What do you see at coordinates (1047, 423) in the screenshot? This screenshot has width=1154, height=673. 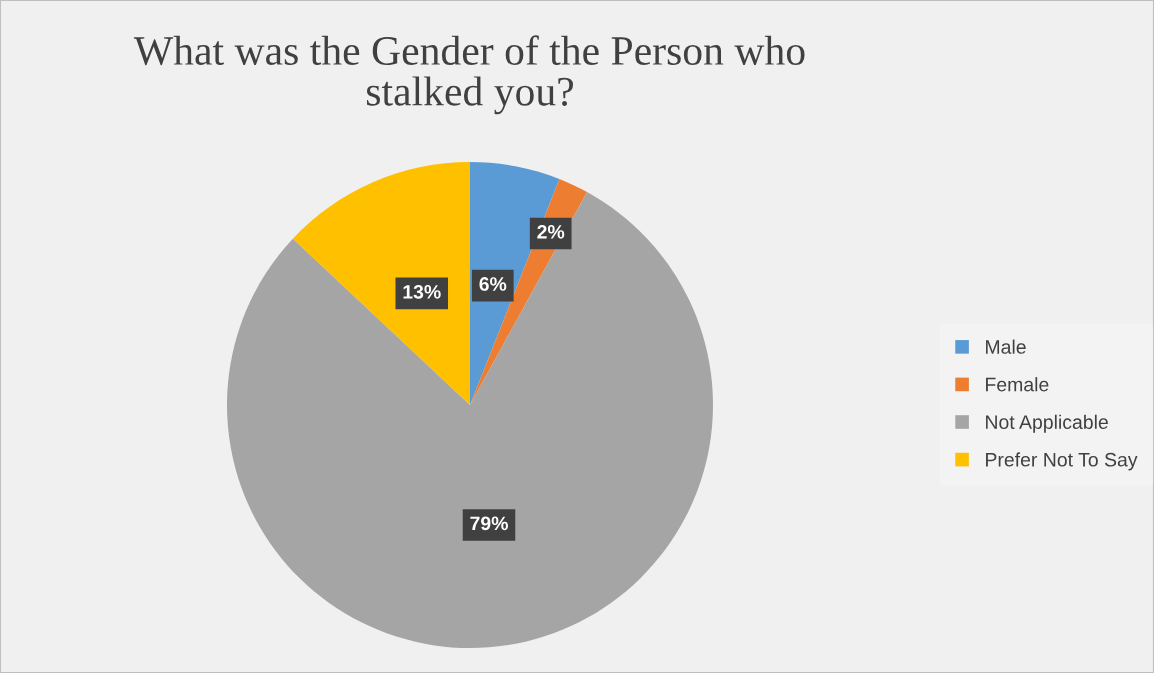 I see `legend-label: Not Applicable` at bounding box center [1047, 423].